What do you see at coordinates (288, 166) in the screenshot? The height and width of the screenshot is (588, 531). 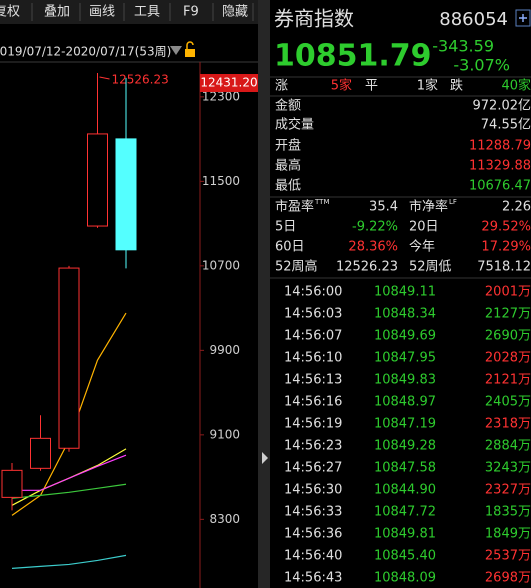 I see `stat-label: 最高` at bounding box center [288, 166].